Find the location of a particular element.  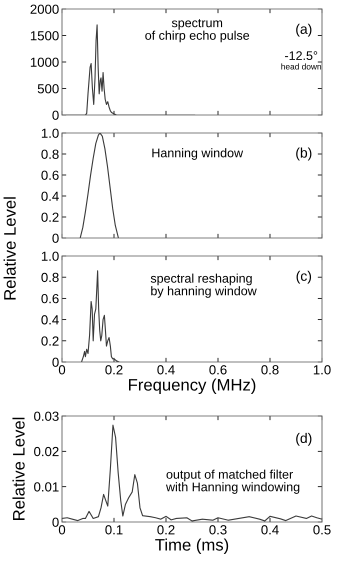

y-tick-label: 0.03 is located at coordinates (46, 416).